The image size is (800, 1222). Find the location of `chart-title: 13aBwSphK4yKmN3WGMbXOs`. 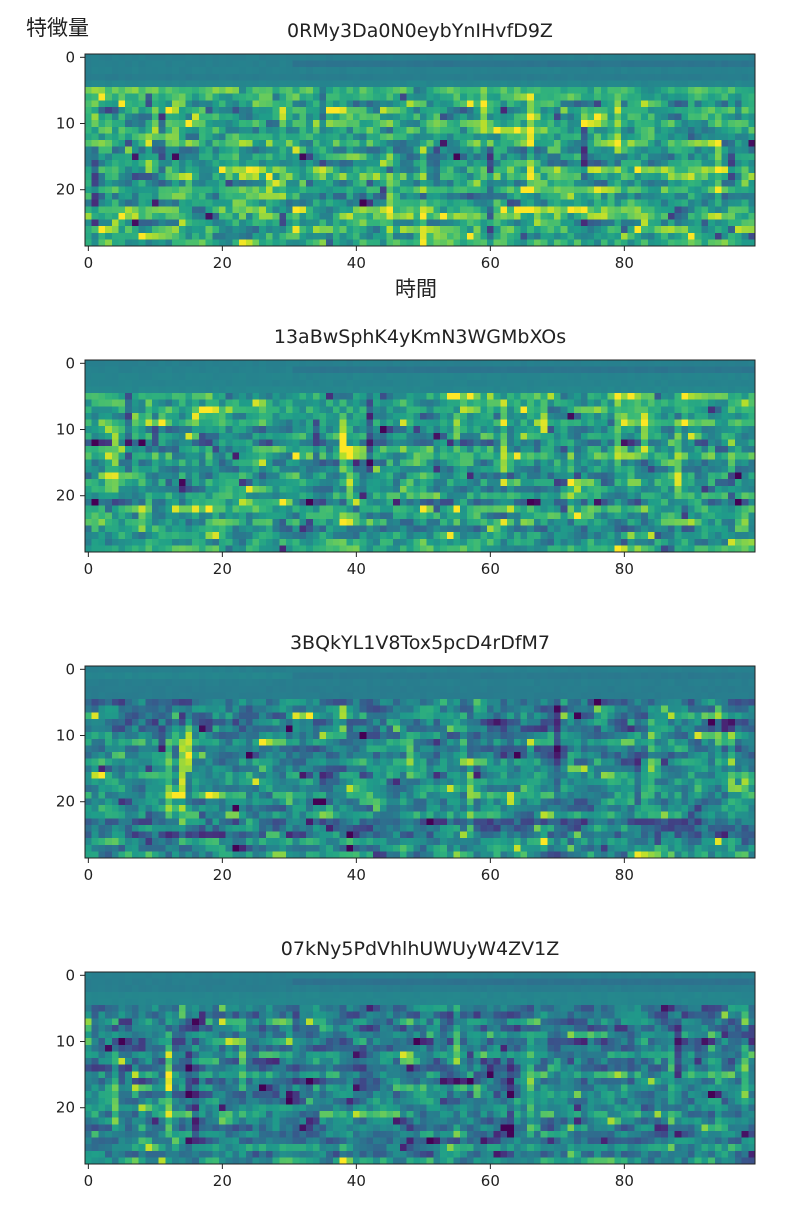

chart-title: 13aBwSphK4yKmN3WGMbXOs is located at coordinates (420, 337).